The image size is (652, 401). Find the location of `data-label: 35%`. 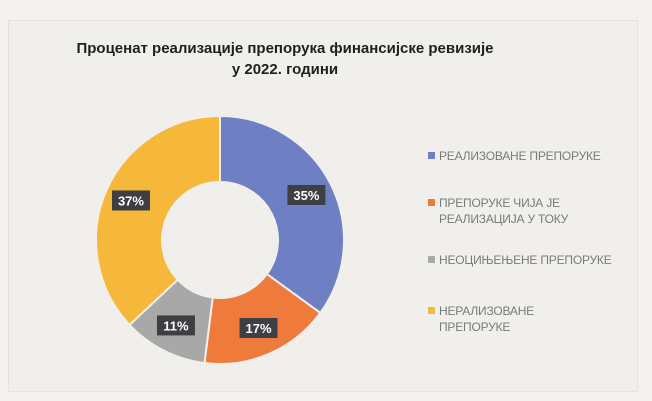

data-label: 35% is located at coordinates (306, 194).